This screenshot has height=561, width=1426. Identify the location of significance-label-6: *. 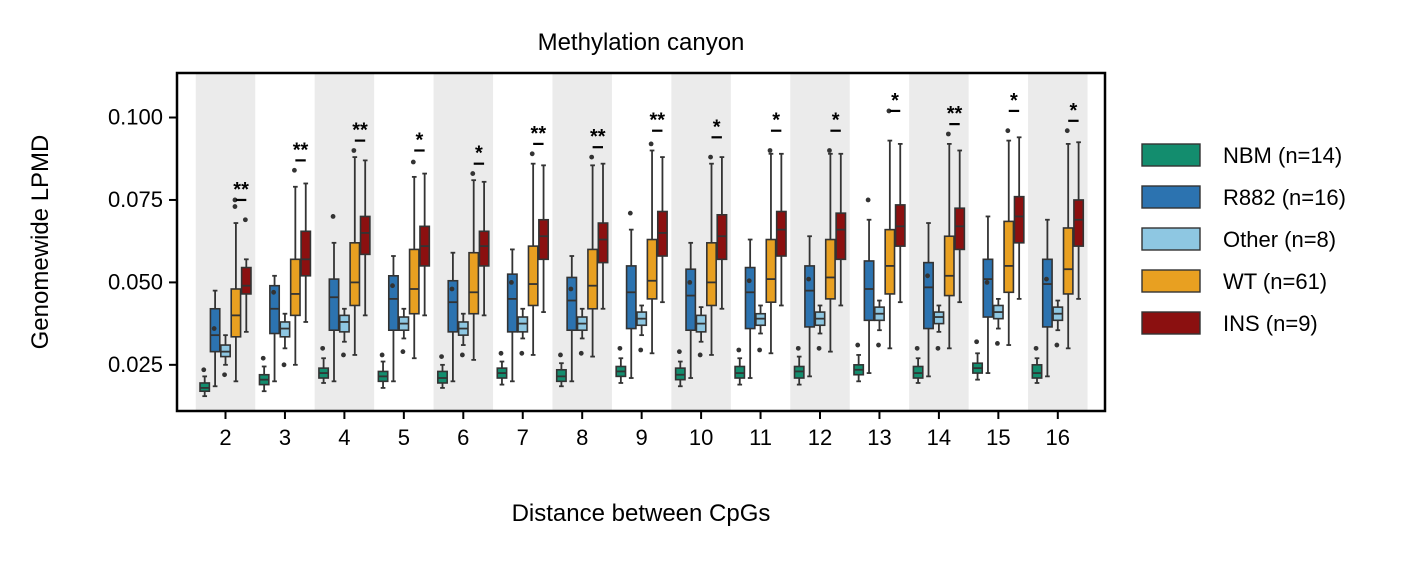
(479, 154).